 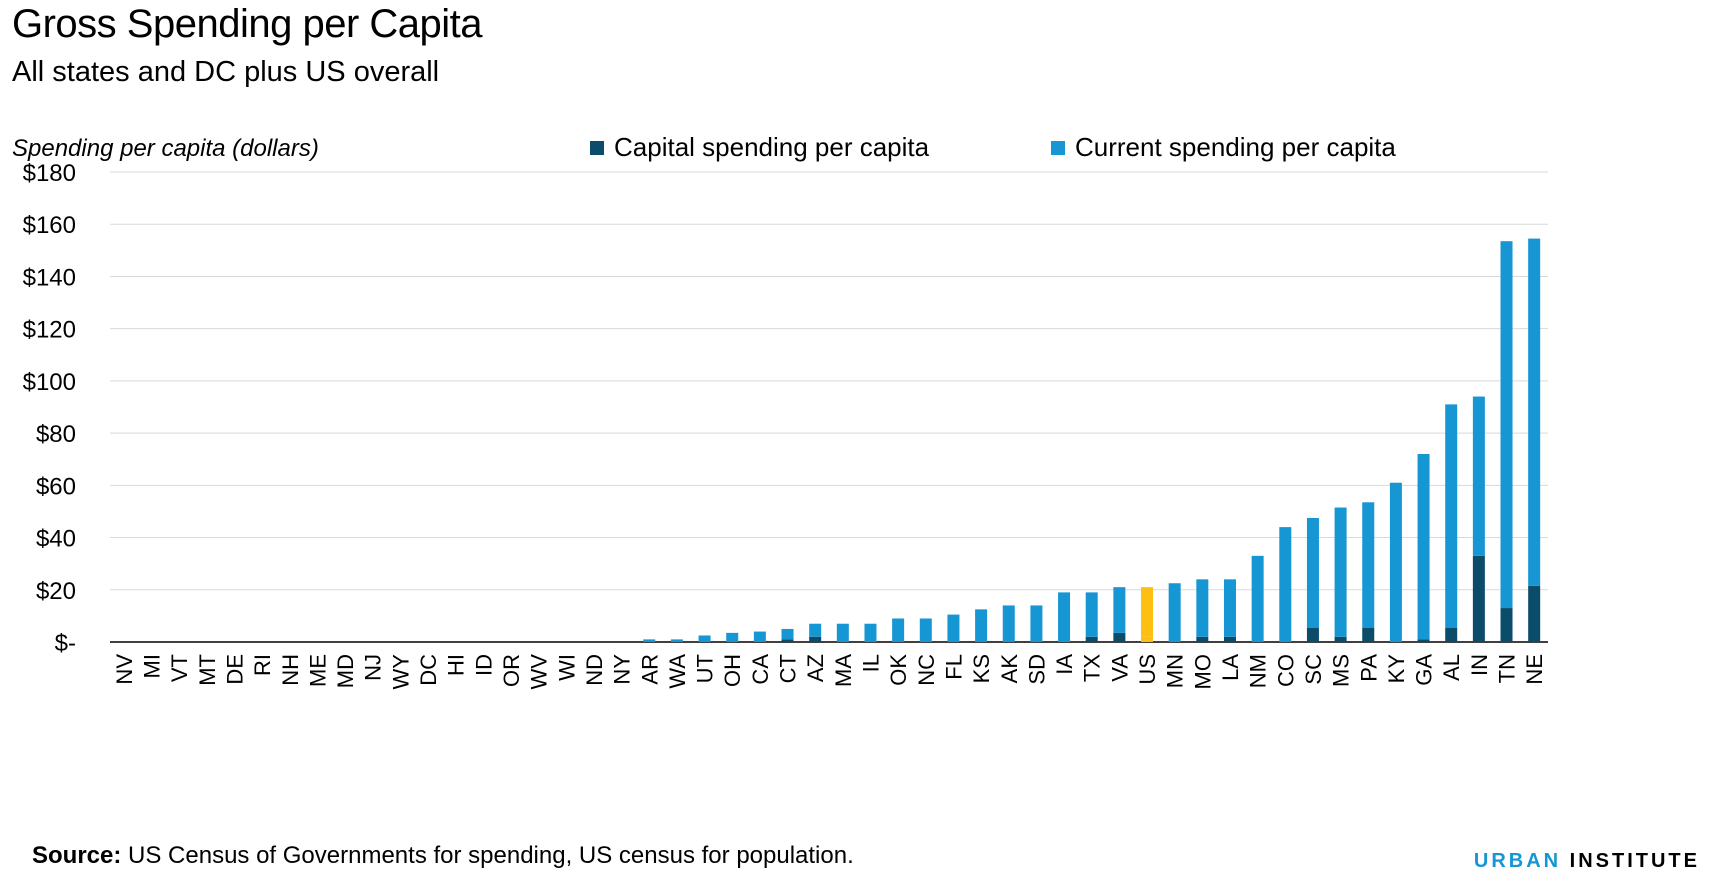 I want to click on x-tick-label: ME, so click(x=317, y=670).